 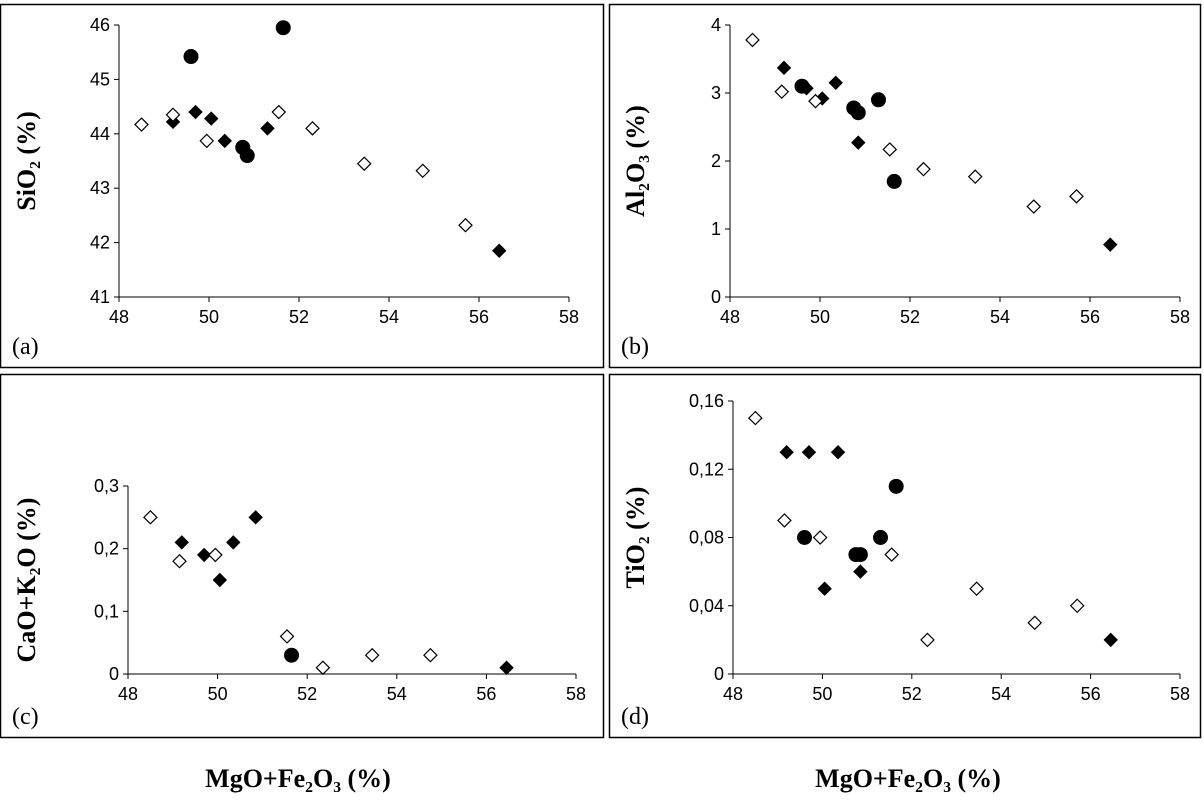 What do you see at coordinates (100, 25) in the screenshot?
I see `y-tick-label: 46` at bounding box center [100, 25].